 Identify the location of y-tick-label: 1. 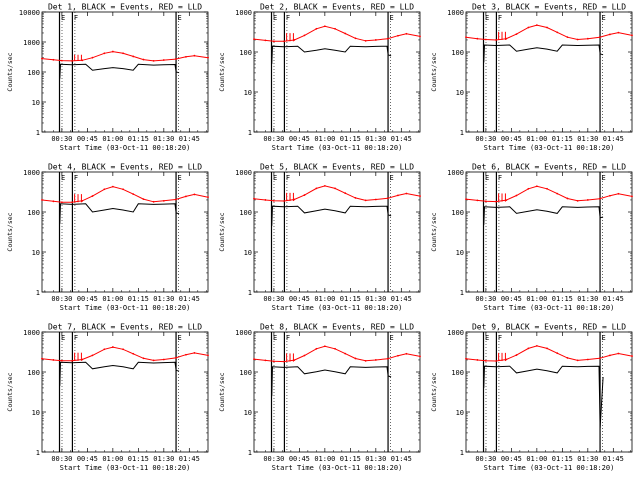
(38, 453).